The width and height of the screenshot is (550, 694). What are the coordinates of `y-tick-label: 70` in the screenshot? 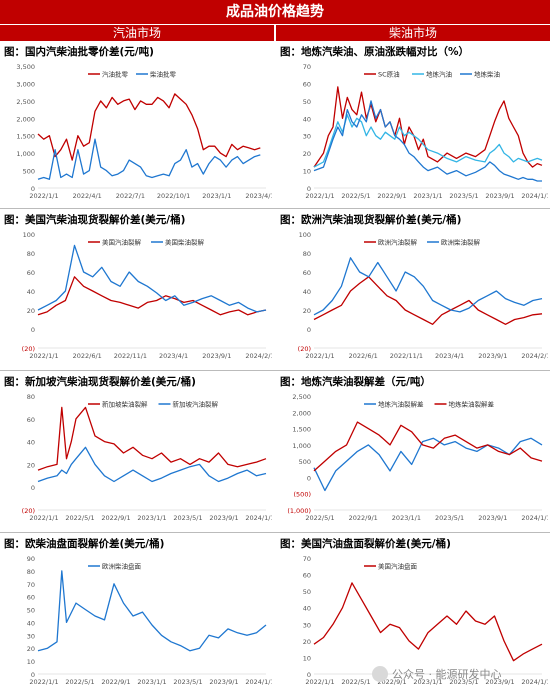 It's located at (307, 559).